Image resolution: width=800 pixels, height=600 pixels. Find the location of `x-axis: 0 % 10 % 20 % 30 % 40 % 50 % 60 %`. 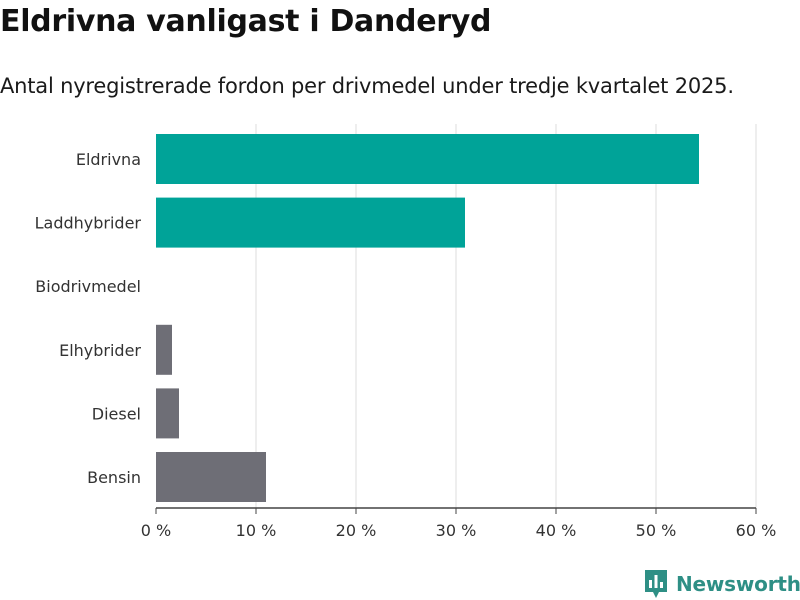

x-axis: 0 % 10 % 20 % 30 % 40 % 50 % 60 % is located at coordinates (459, 523).